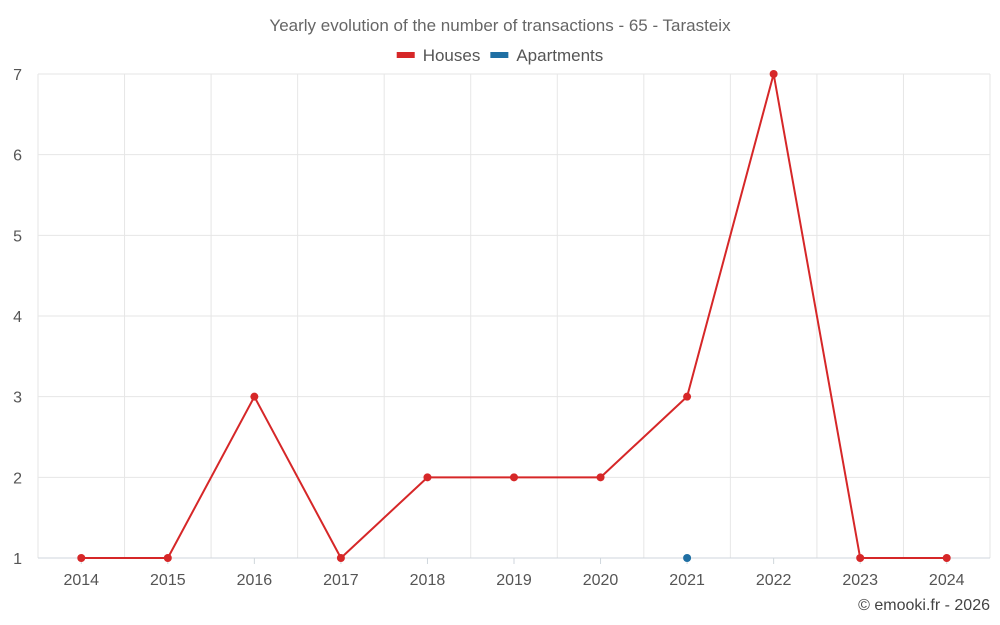  Describe the element at coordinates (514, 580) in the screenshot. I see `x-tick-label: 2019` at that location.